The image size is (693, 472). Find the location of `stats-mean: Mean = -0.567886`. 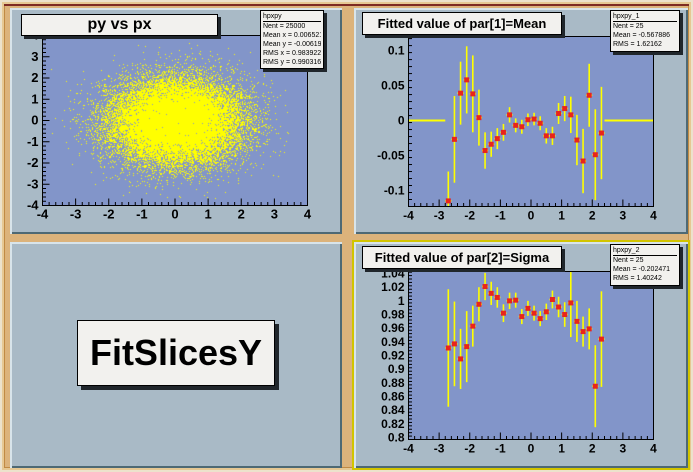

stats-mean: Mean = -0.567886 is located at coordinates (642, 35).